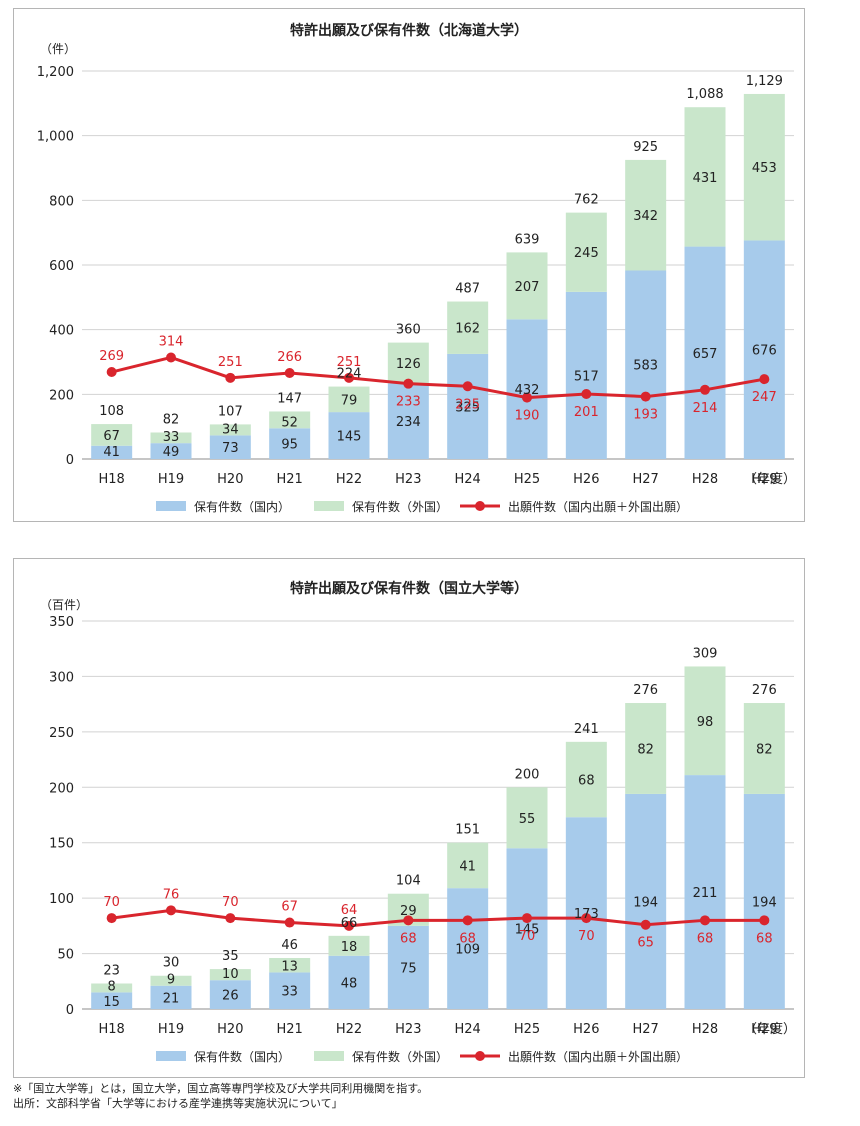  I want to click on value-label-total: 224, so click(349, 374).